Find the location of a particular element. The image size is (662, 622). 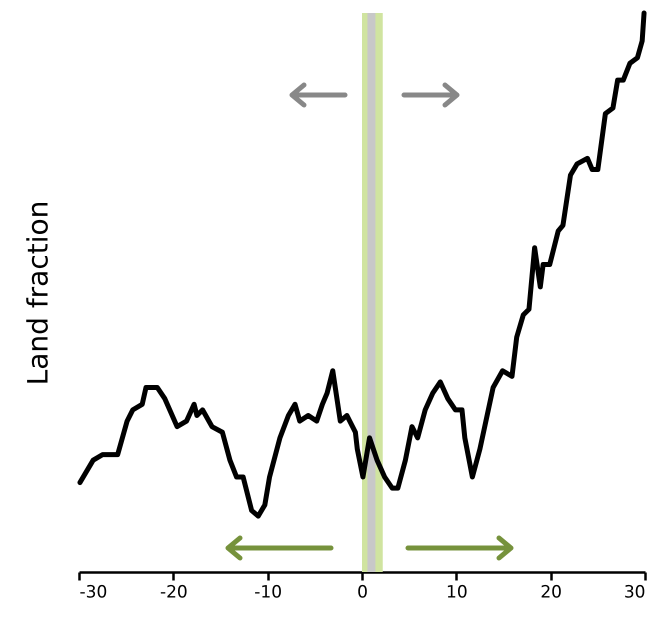

x-tick-label: 30 is located at coordinates (635, 592).